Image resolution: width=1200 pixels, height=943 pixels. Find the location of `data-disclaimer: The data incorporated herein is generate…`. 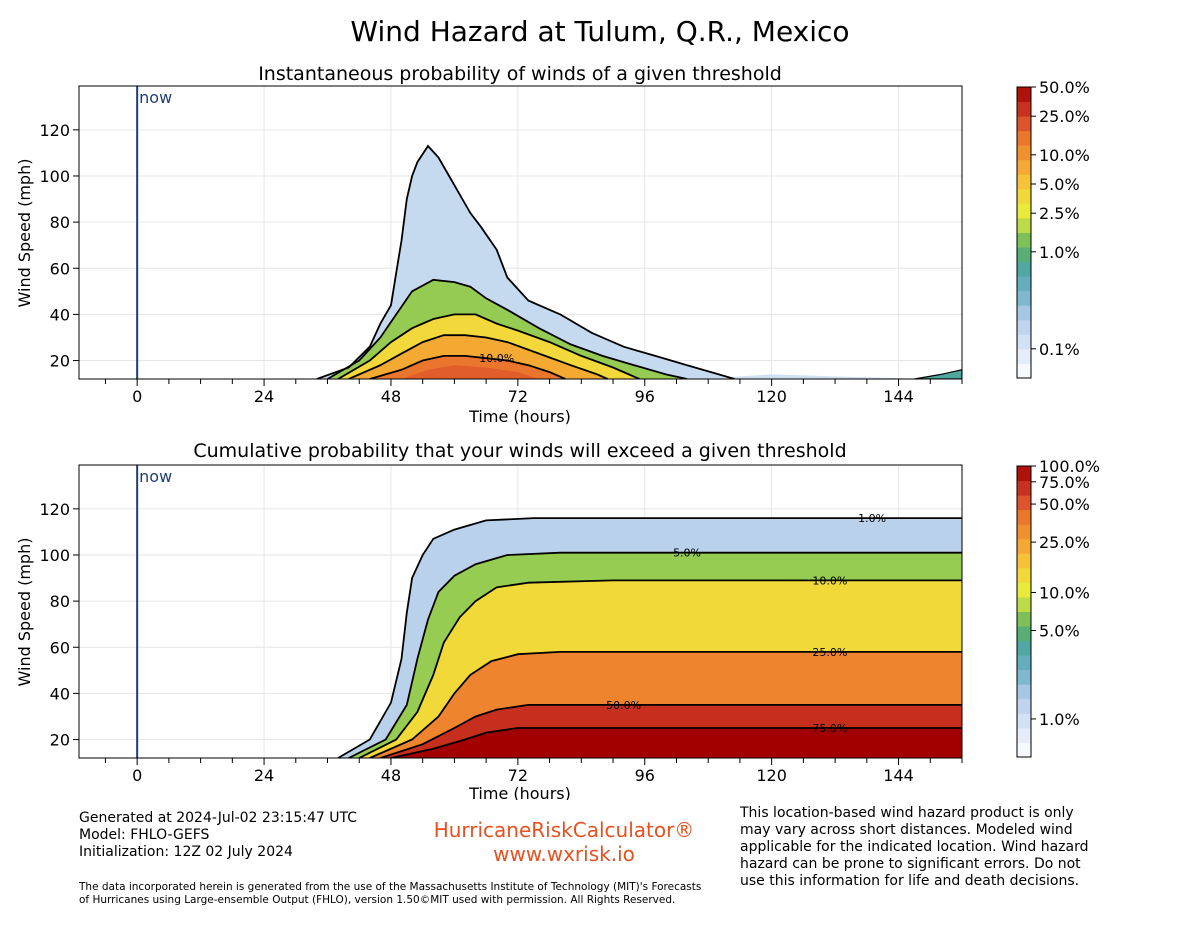

data-disclaimer: The data incorporated herein is generate… is located at coordinates (390, 894).